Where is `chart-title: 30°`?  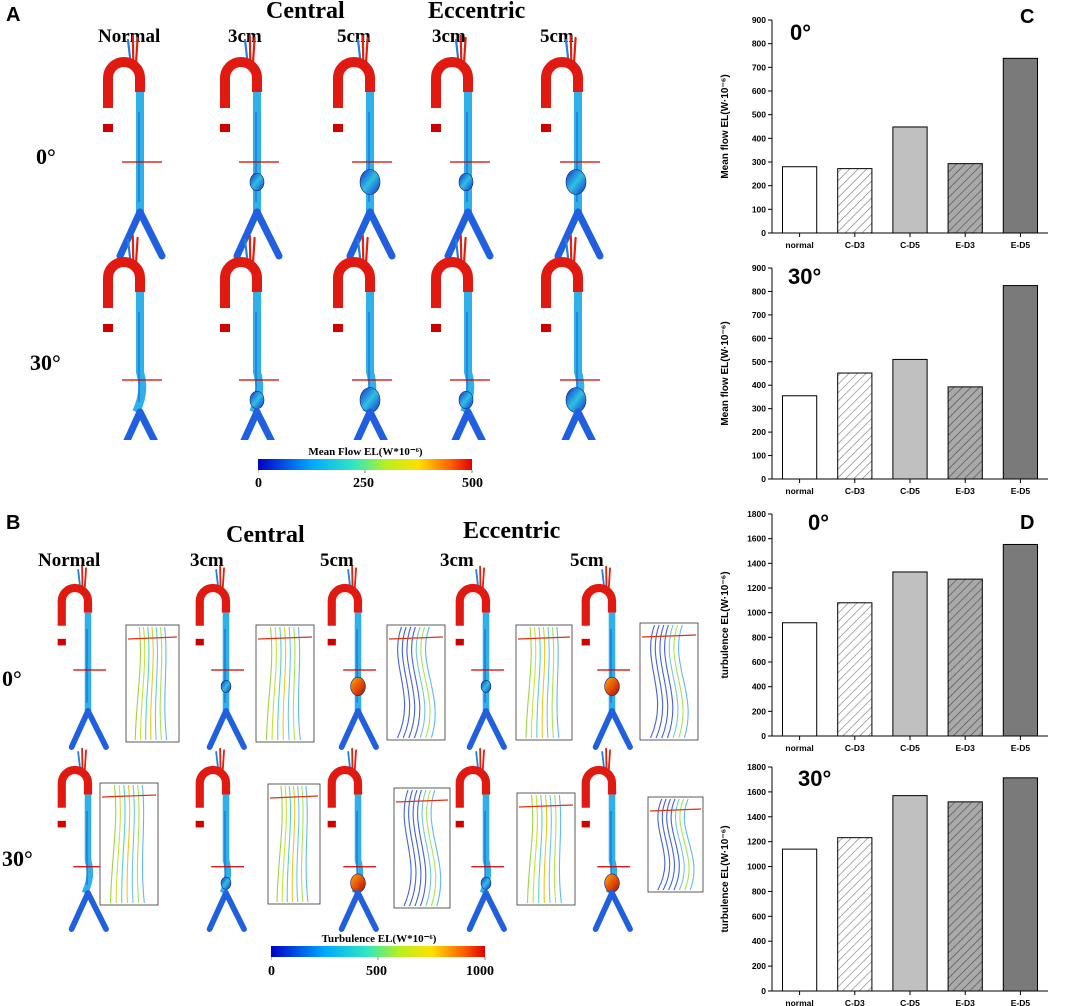
chart-title: 30° is located at coordinates (814, 778).